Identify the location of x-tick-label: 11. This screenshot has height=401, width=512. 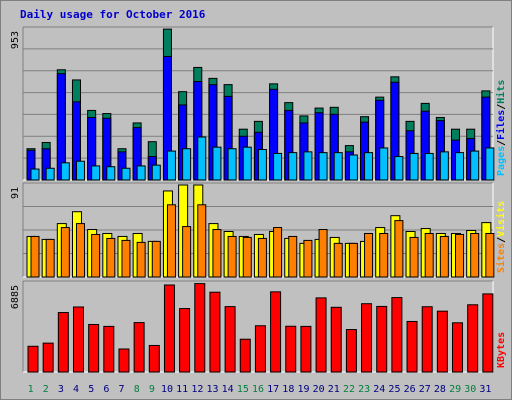
(182, 389).